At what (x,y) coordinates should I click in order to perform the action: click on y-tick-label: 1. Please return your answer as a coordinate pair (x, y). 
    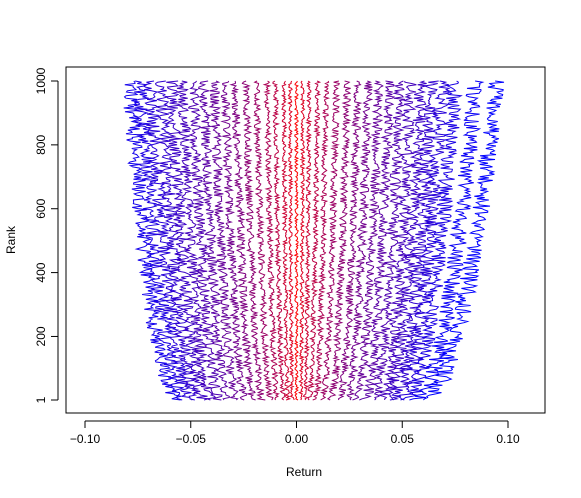
    Looking at the image, I should click on (41, 399).